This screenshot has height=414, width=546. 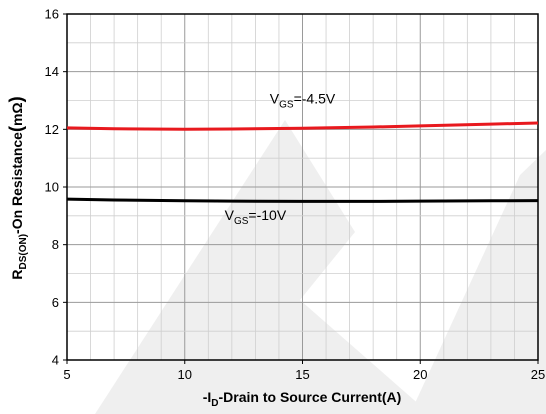 What do you see at coordinates (185, 374) in the screenshot?
I see `x-tick-label: 10` at bounding box center [185, 374].